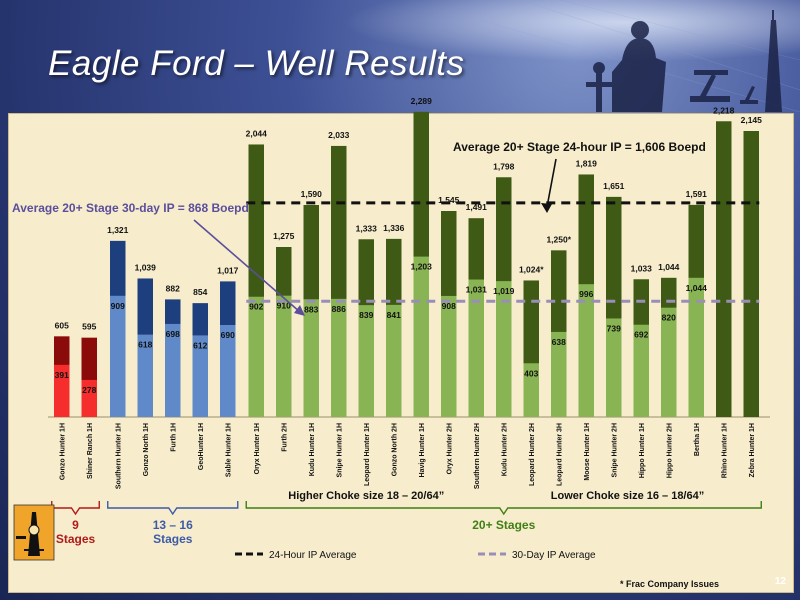  What do you see at coordinates (21, 537) in the screenshot?
I see `logo-arm` at bounding box center [21, 537].